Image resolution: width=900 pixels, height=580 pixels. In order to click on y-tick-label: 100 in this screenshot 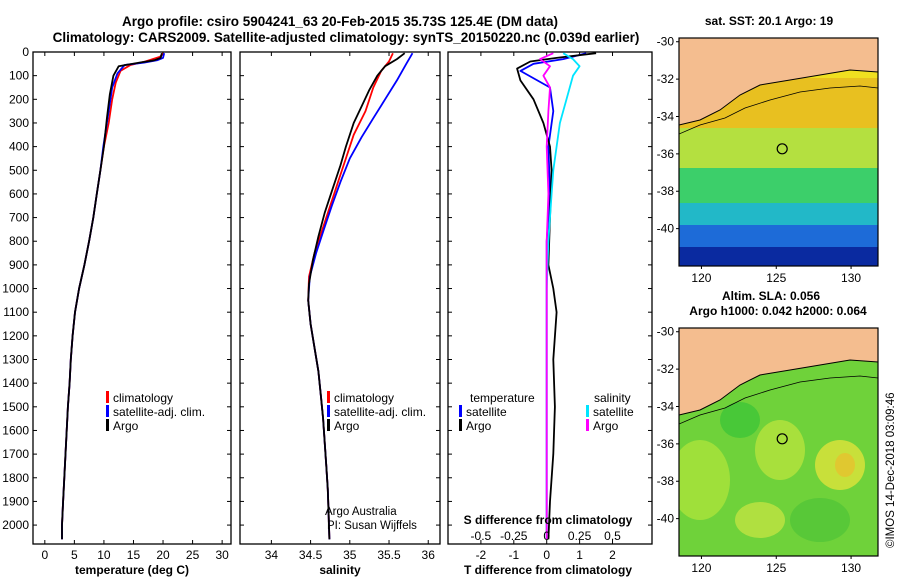, I will do `click(19, 76)`.